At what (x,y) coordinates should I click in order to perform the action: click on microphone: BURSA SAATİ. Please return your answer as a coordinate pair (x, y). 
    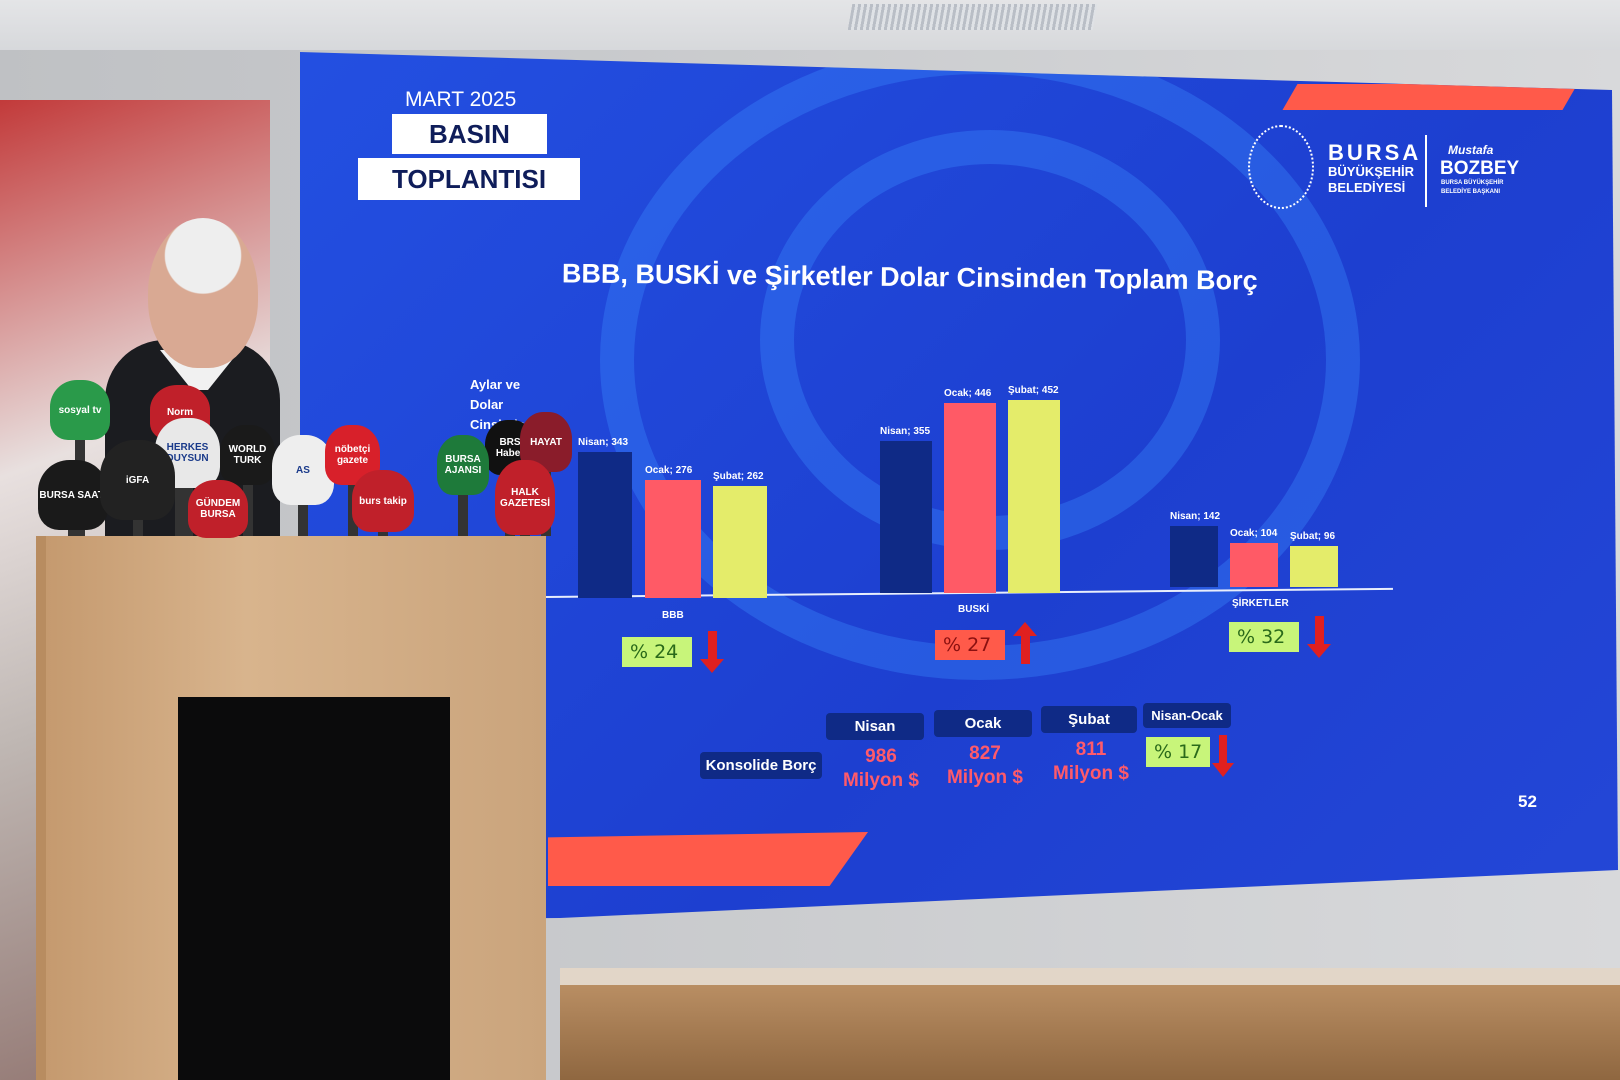
    Looking at the image, I should click on (73, 495).